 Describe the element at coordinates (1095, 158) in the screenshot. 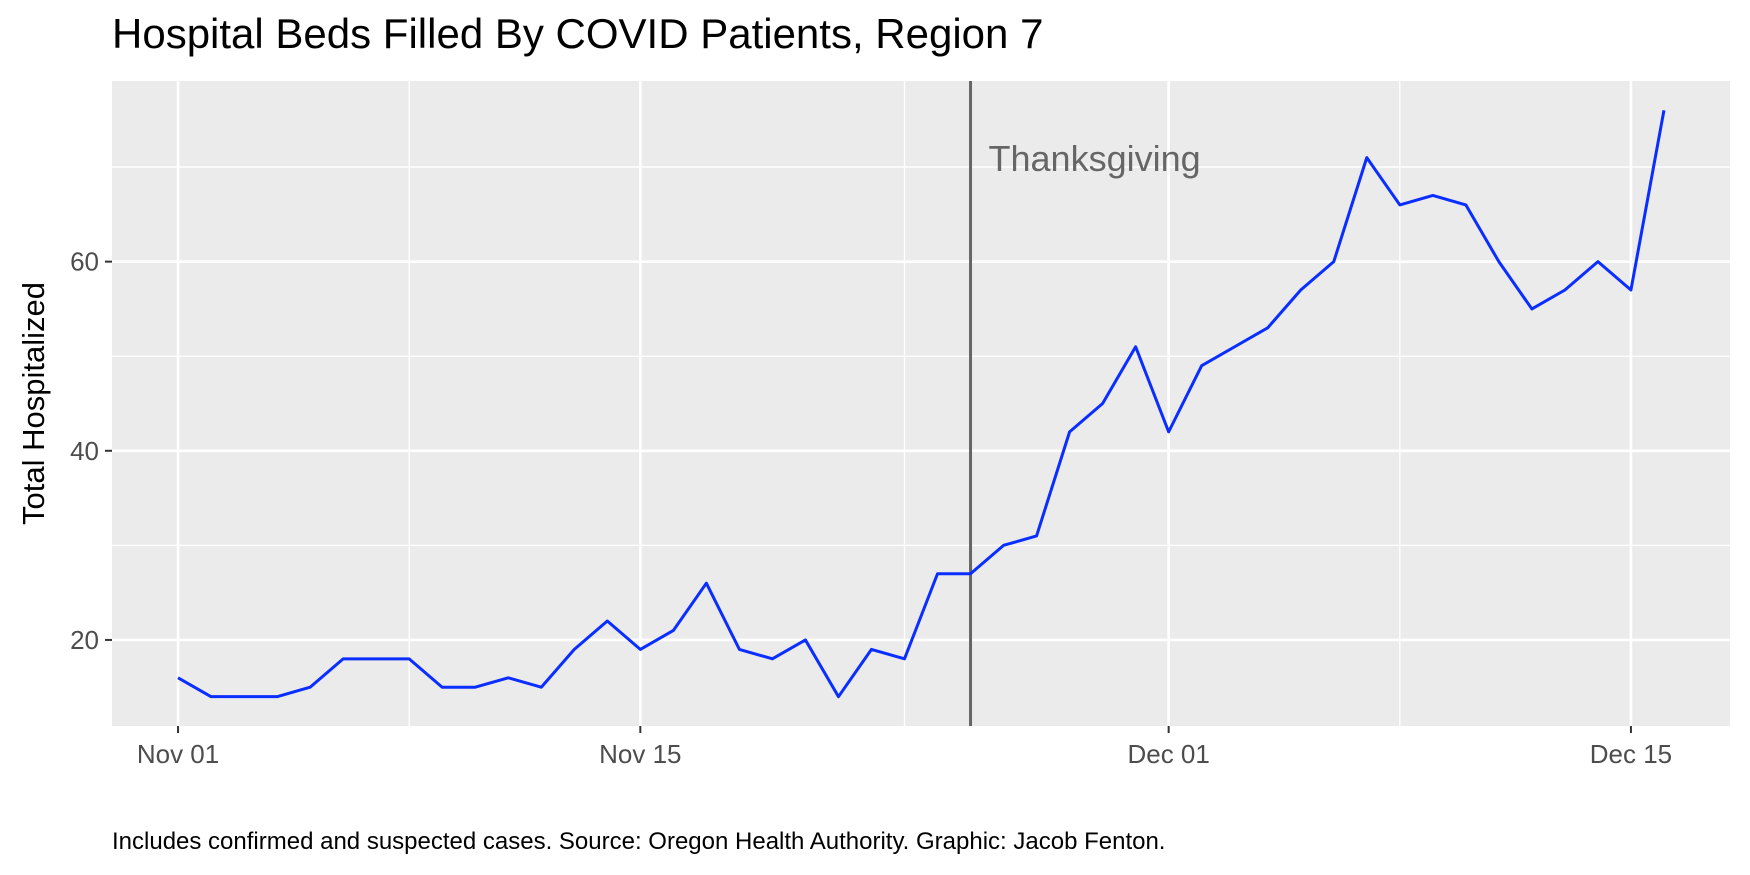

I see `annotation-label: Thanksgiving` at that location.